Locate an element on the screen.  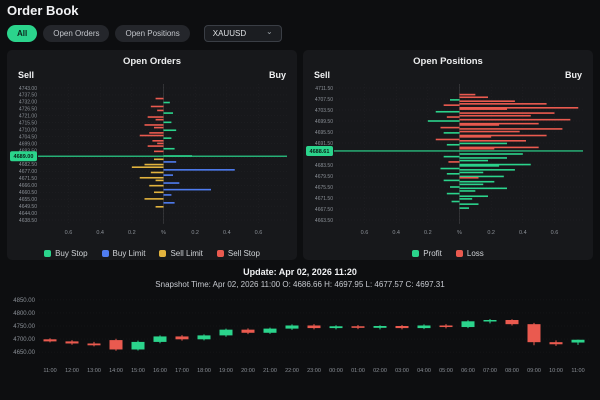
svg-text: 19:00 is located at coordinates (226, 371).